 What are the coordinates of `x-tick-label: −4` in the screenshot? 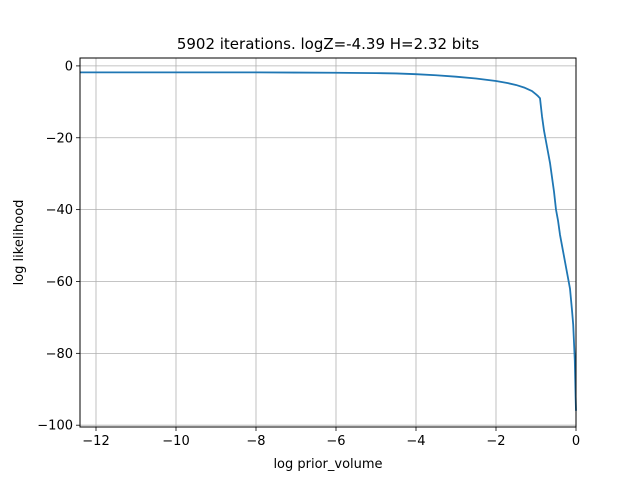 It's located at (415, 441).